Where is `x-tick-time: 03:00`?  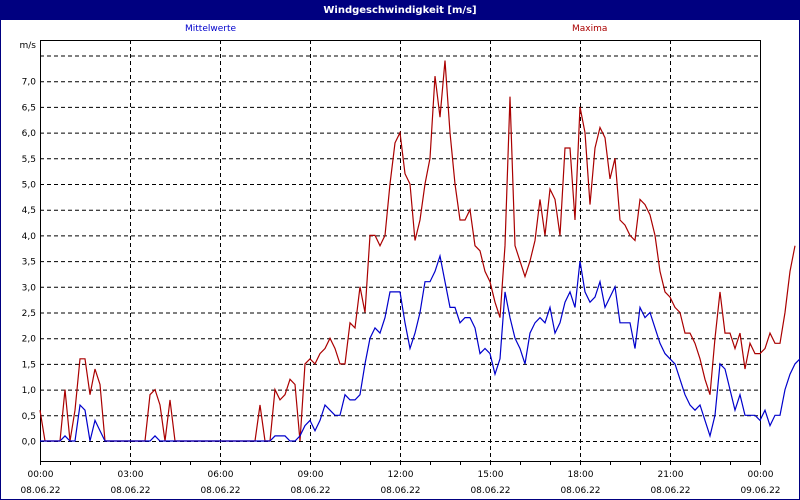 x-tick-time: 03:00 is located at coordinates (131, 475).